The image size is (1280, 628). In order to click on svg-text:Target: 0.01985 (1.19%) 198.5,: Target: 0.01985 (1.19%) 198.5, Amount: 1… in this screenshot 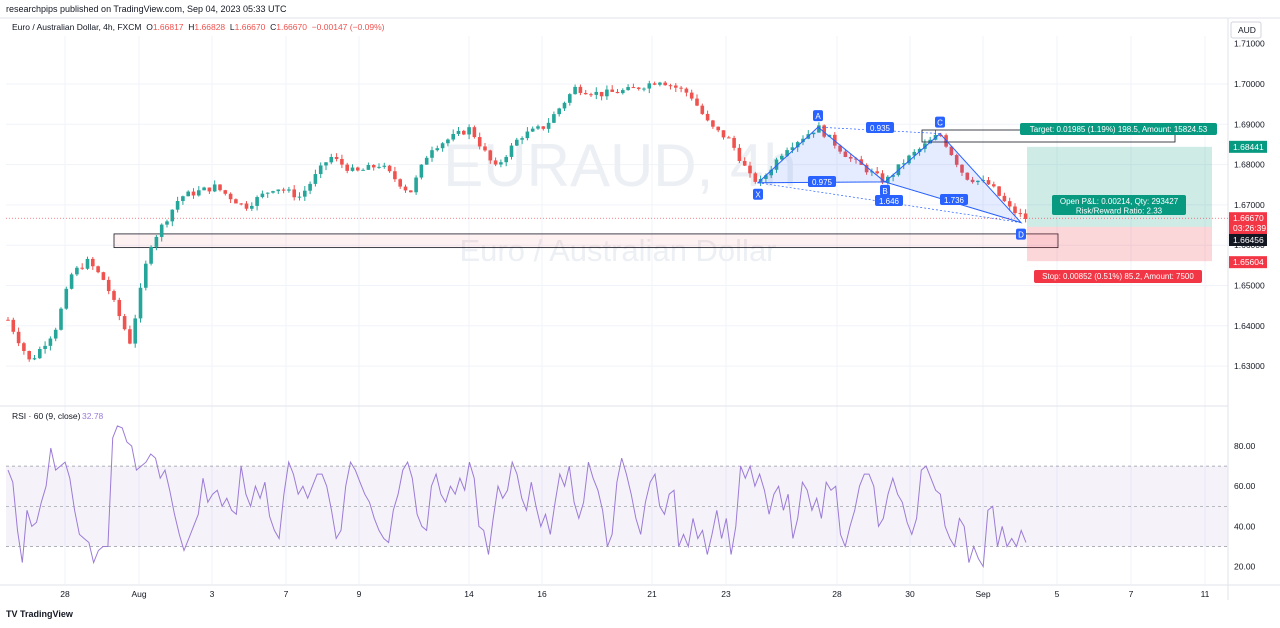, I will do `click(1119, 129)`.